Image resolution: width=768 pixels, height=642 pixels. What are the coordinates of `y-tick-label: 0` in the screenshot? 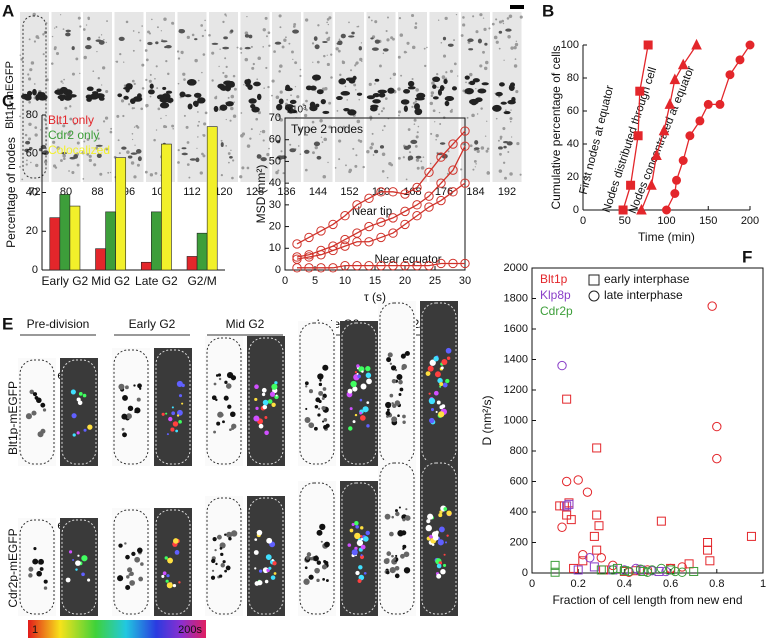 It's located at (278, 270).